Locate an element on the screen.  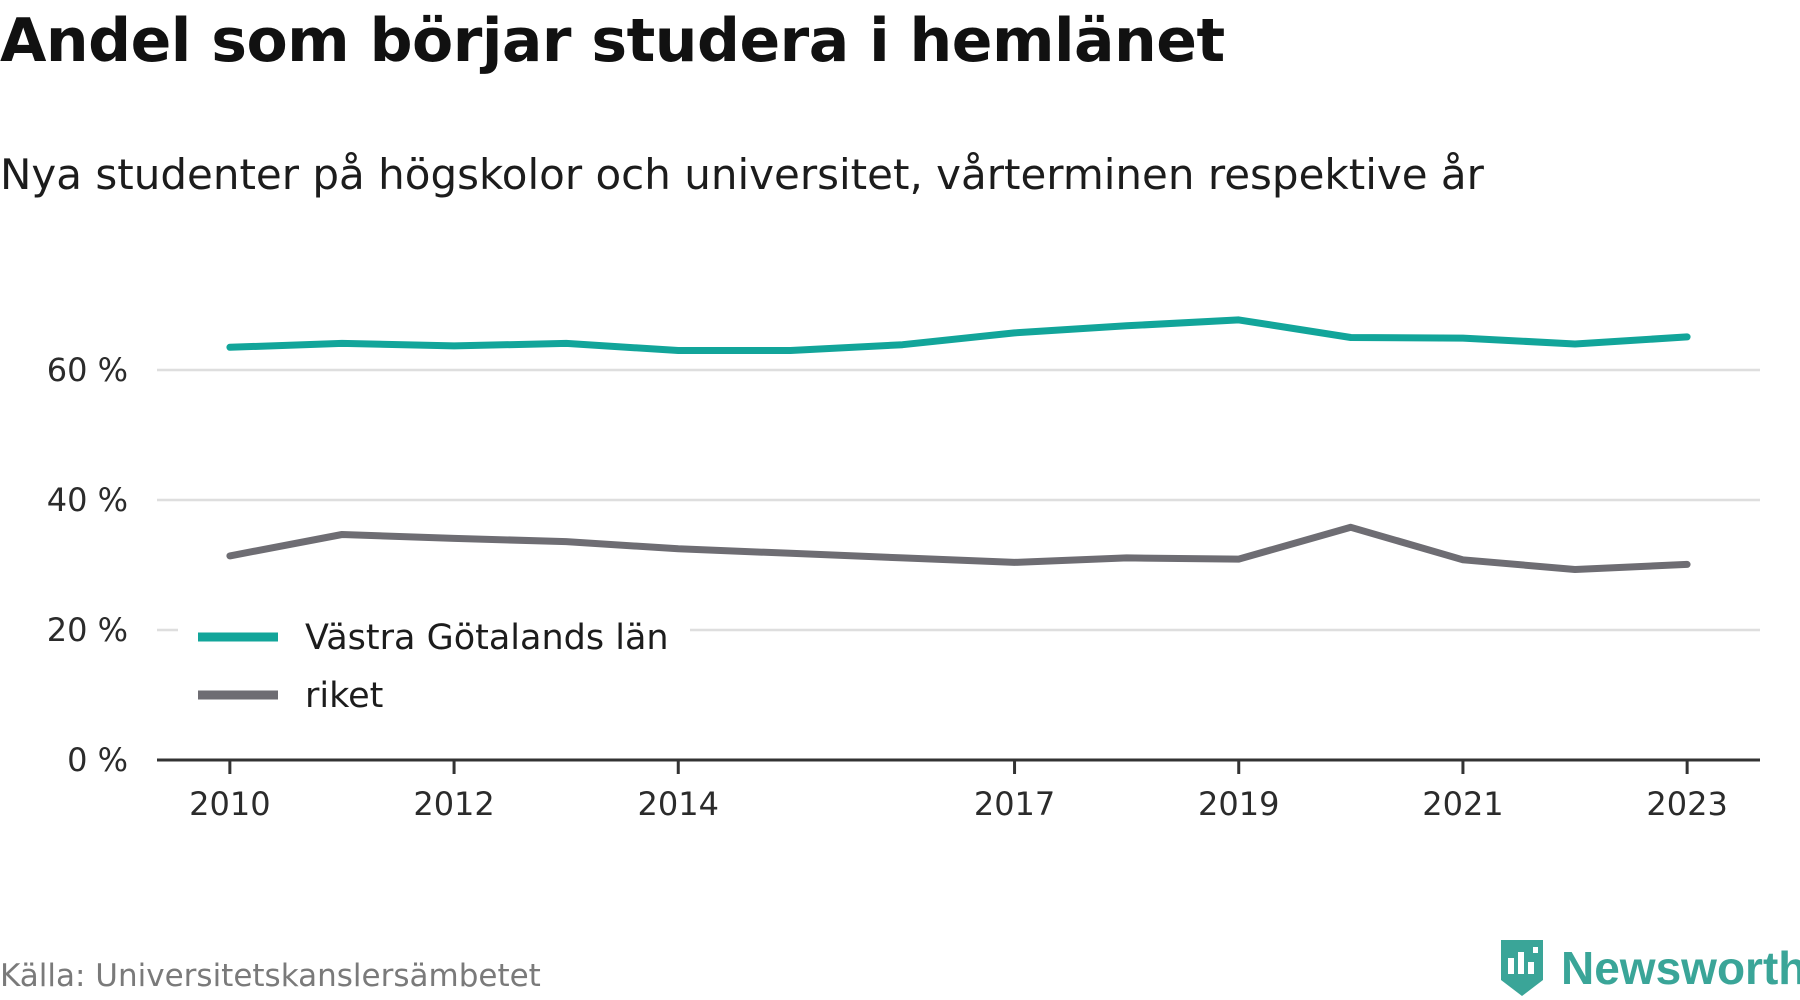
legend: Västra Götalands län riket is located at coordinates (434, 662).